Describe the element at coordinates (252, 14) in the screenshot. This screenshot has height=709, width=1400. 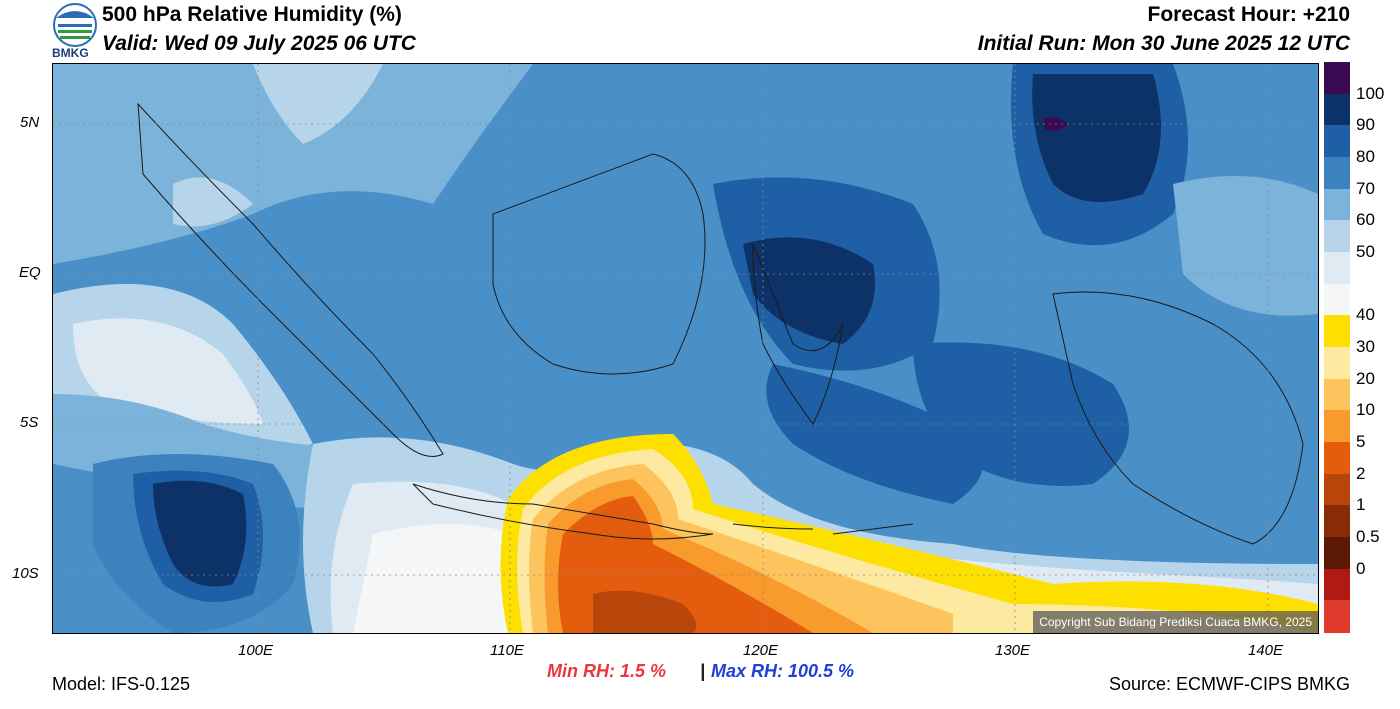
I see `map-title: 500 hPa Relative Humidity (%)` at that location.